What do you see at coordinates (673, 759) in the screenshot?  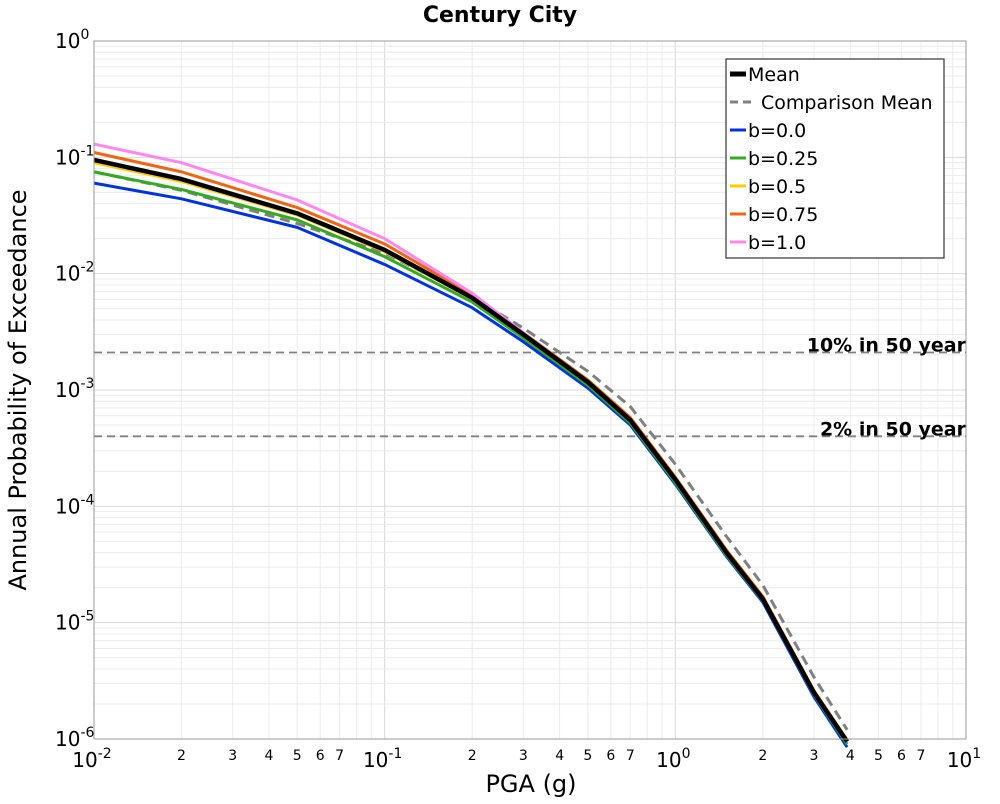 I see `x-tick-label: 10⁰` at bounding box center [673, 759].